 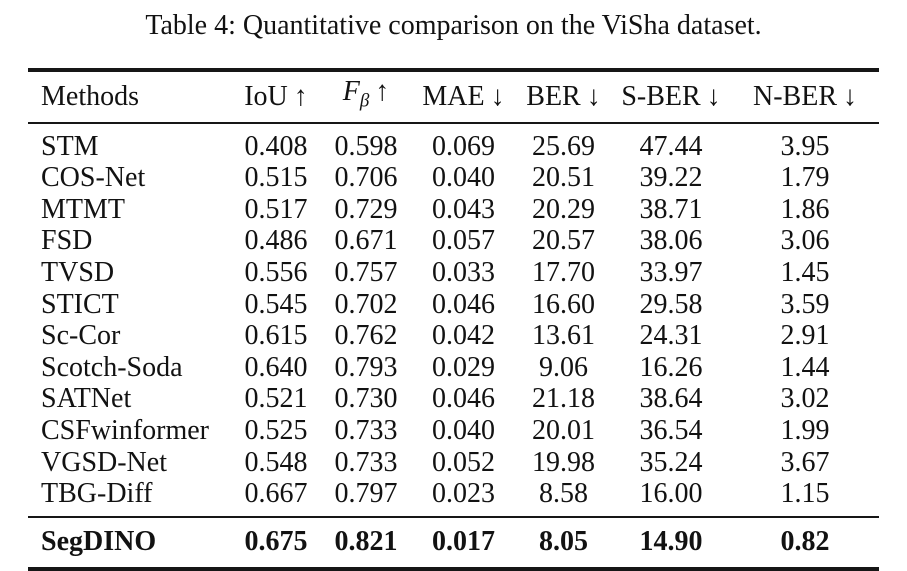 I want to click on metric-value: 0.515, so click(x=276, y=178).